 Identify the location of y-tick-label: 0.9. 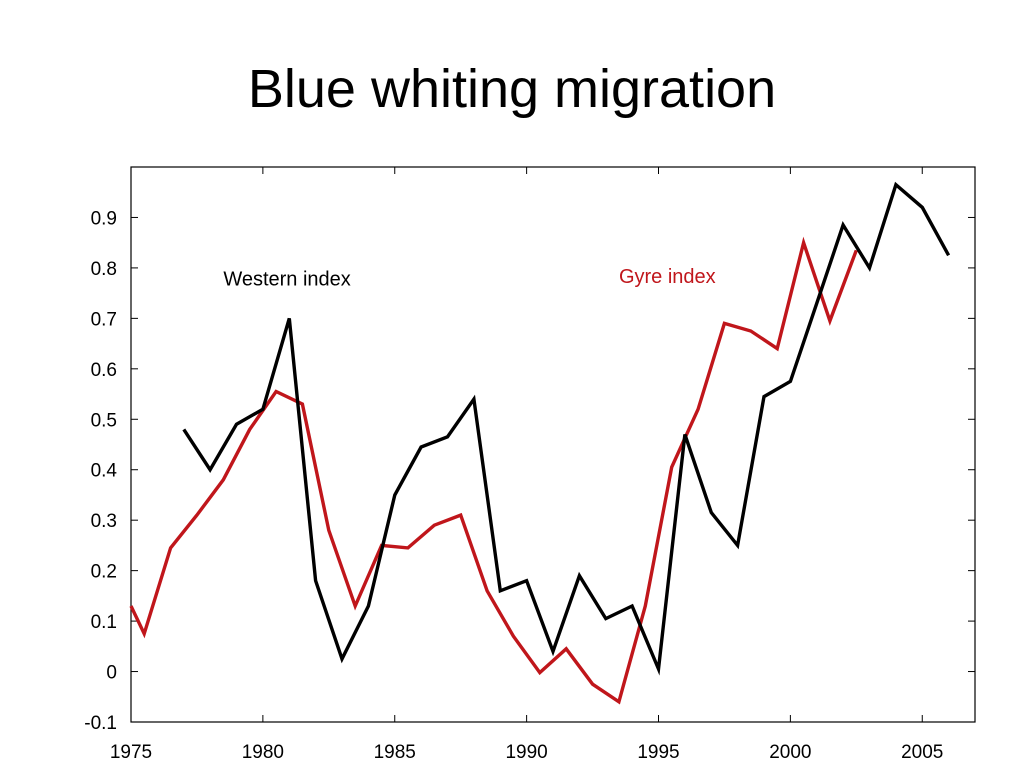
(104, 218).